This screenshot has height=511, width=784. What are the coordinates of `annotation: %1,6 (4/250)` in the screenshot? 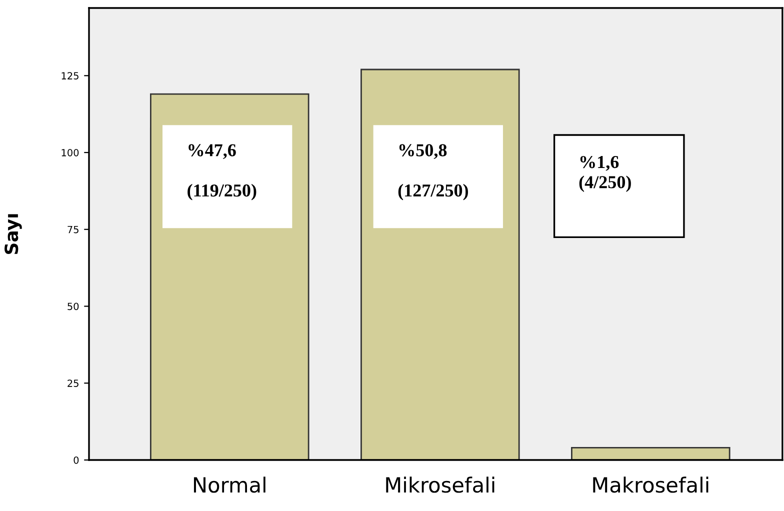 It's located at (605, 174).